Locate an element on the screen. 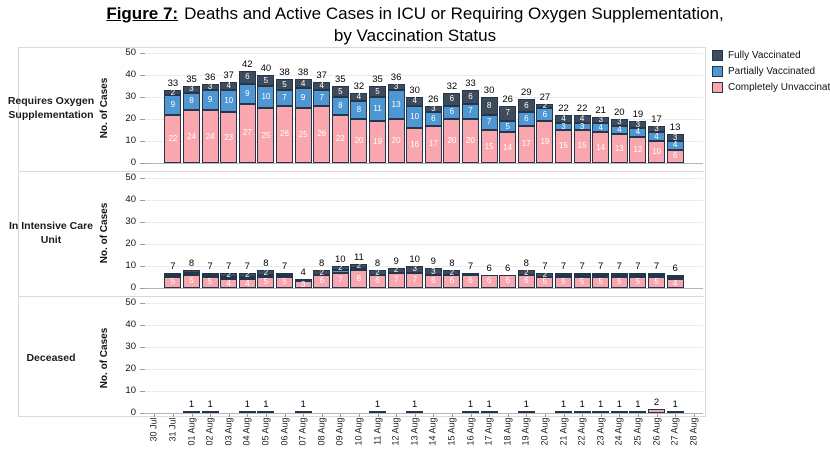  bar-total-label: 37 is located at coordinates (228, 75).